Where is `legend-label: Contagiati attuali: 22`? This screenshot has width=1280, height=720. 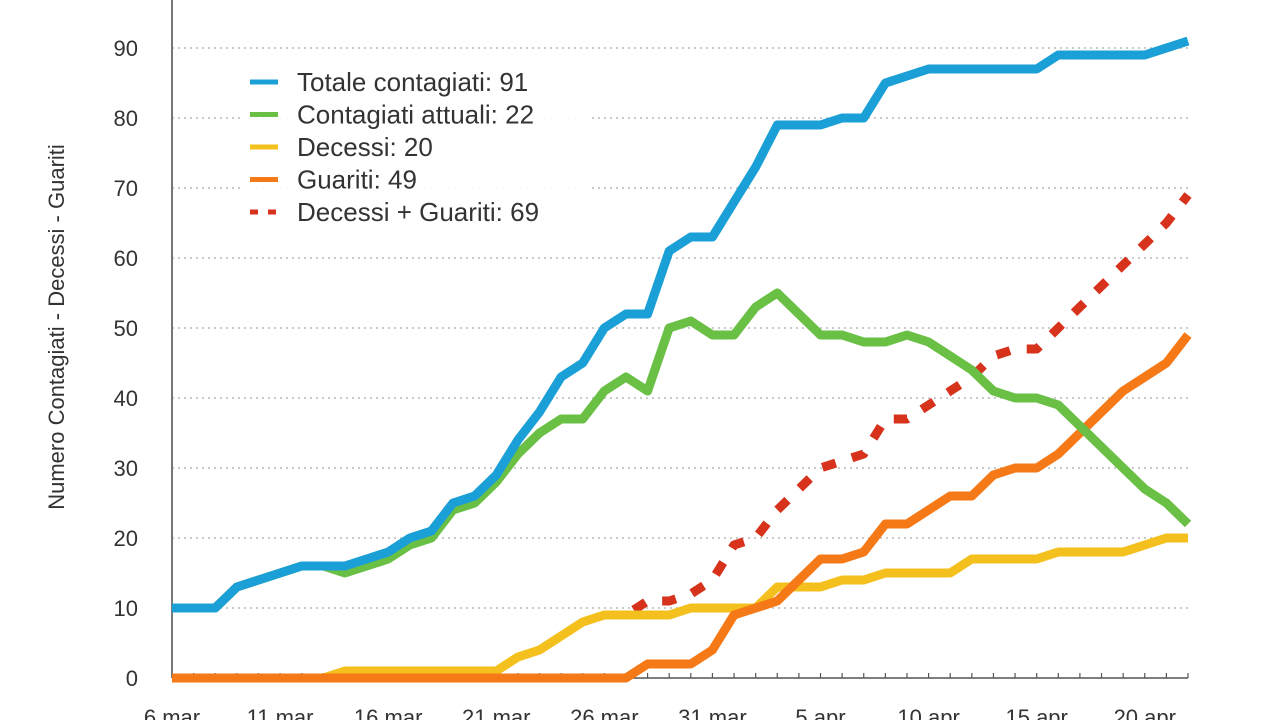
legend-label: Contagiati attuali: 22 is located at coordinates (415, 115).